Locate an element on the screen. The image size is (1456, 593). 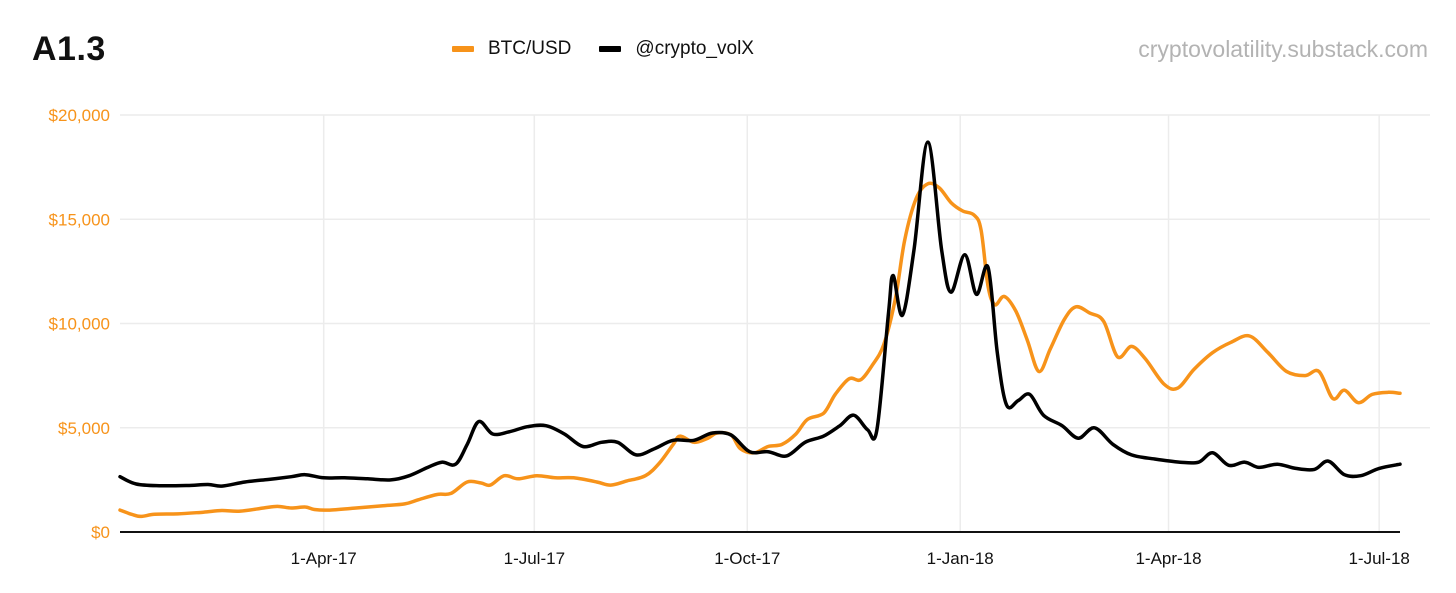
legend-item-crypto-volx: @crypto_volX is located at coordinates (676, 49).